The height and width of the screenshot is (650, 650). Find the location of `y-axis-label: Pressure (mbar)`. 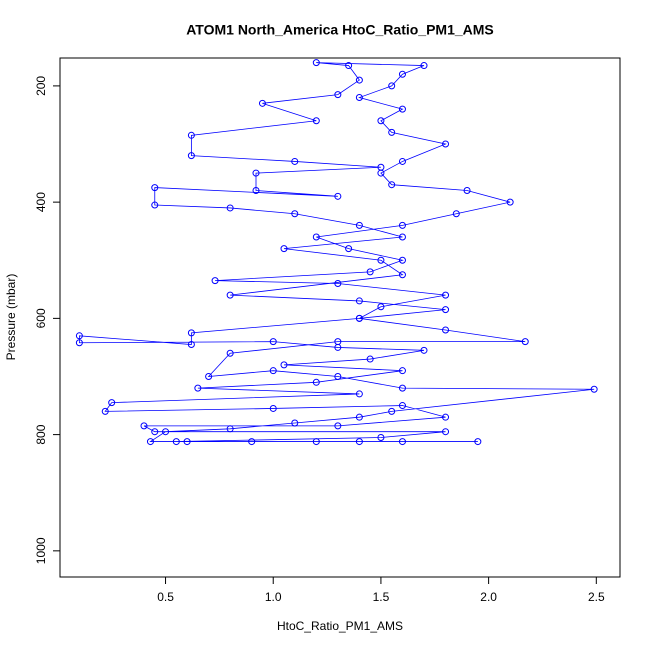

y-axis-label: Pressure (mbar) is located at coordinates (11, 317).